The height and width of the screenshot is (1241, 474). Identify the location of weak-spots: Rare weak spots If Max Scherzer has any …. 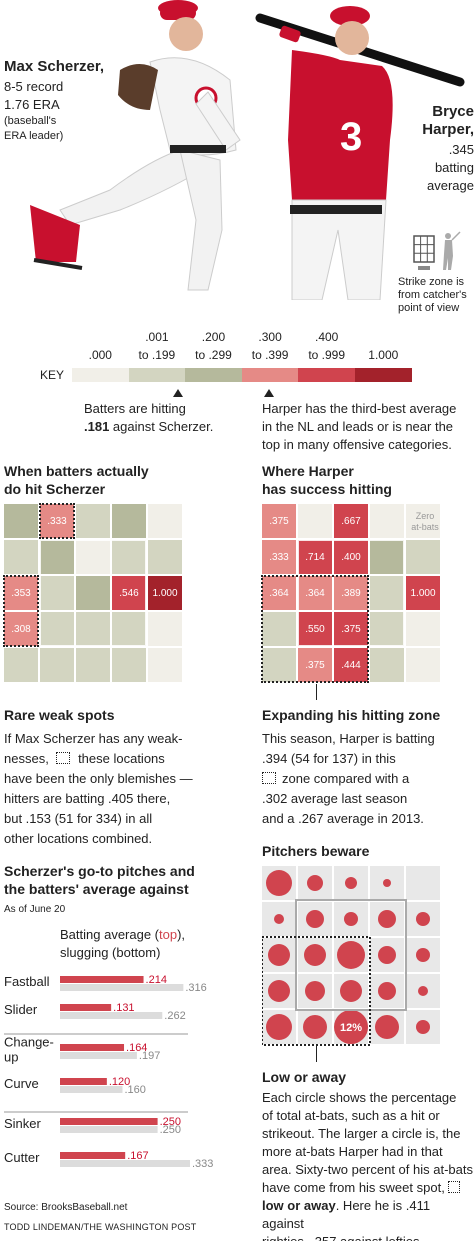
(124, 777).